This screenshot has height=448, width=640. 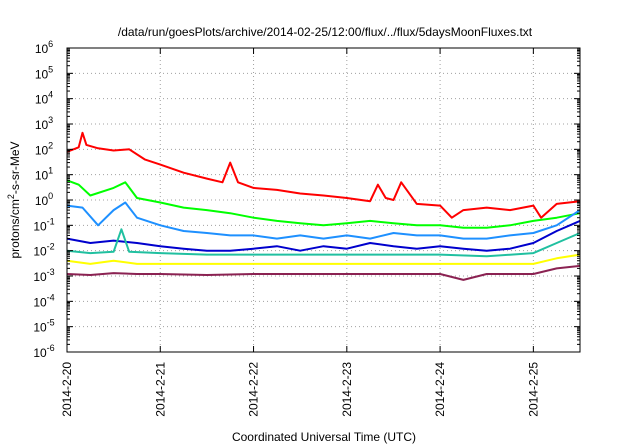 What do you see at coordinates (44, 47) in the screenshot?
I see `y-tick-label: 10⁶` at bounding box center [44, 47].